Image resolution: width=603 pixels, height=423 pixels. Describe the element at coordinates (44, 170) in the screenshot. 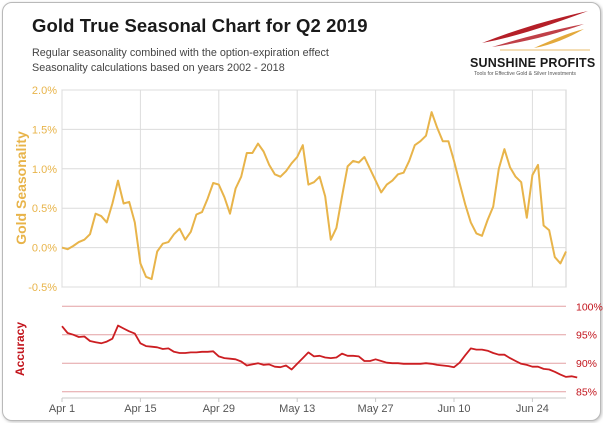

I see `seasonality-y-tick-label: 1.0%` at that location.